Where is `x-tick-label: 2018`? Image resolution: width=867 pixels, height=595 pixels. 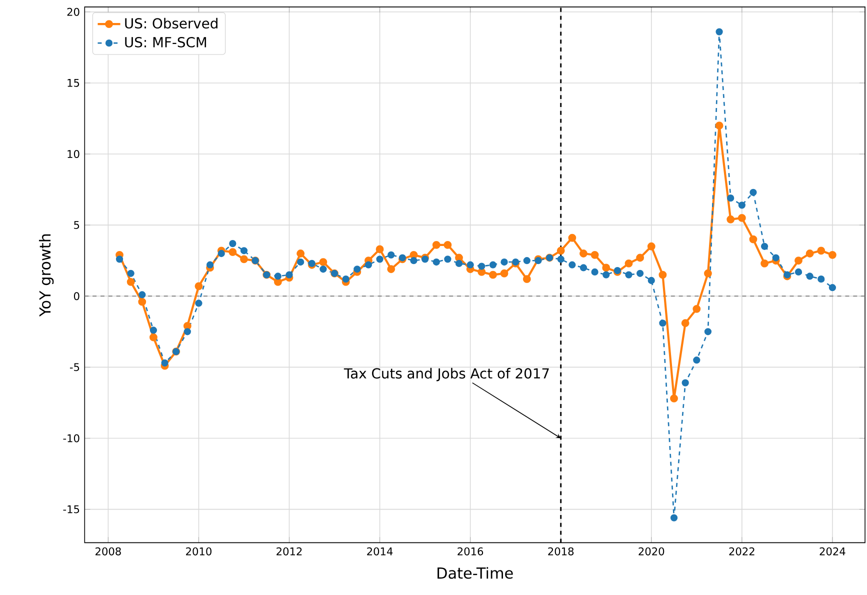 x-tick-label: 2018 is located at coordinates (561, 551).